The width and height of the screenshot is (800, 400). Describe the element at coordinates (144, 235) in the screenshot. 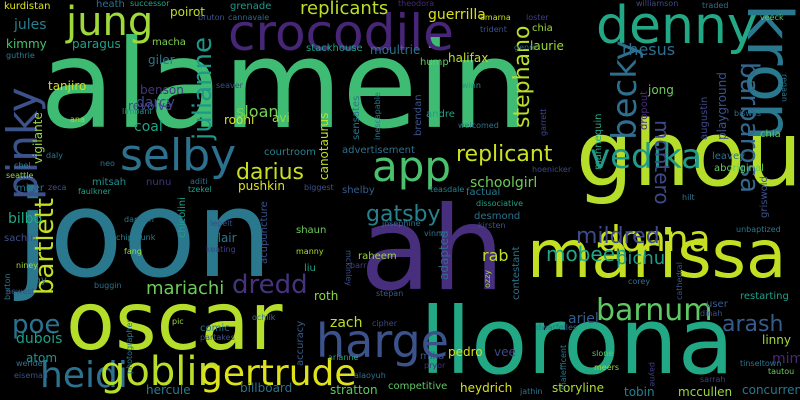

I see `word-joon: joon` at that location.